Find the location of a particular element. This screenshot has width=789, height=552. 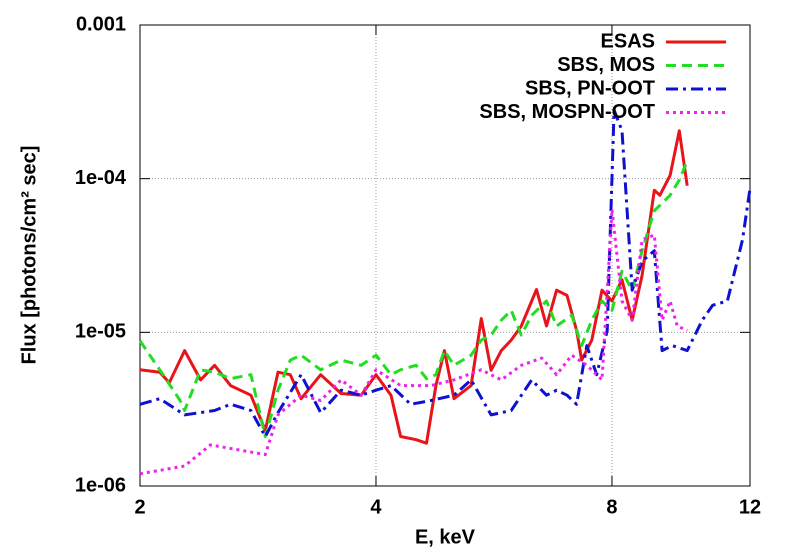

x-axis-label: E, keV is located at coordinates (445, 537).